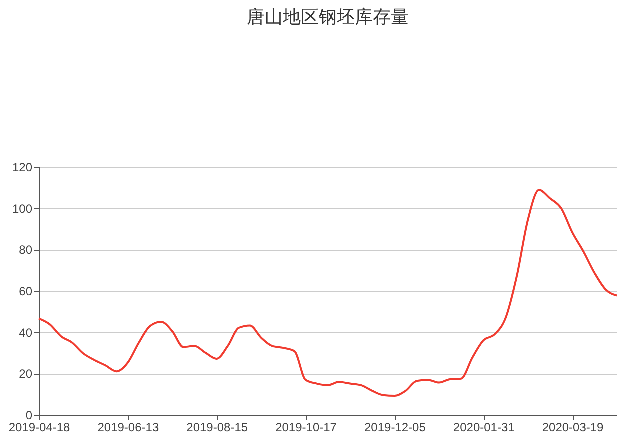  I want to click on y-tick-label: 120, so click(22, 167).